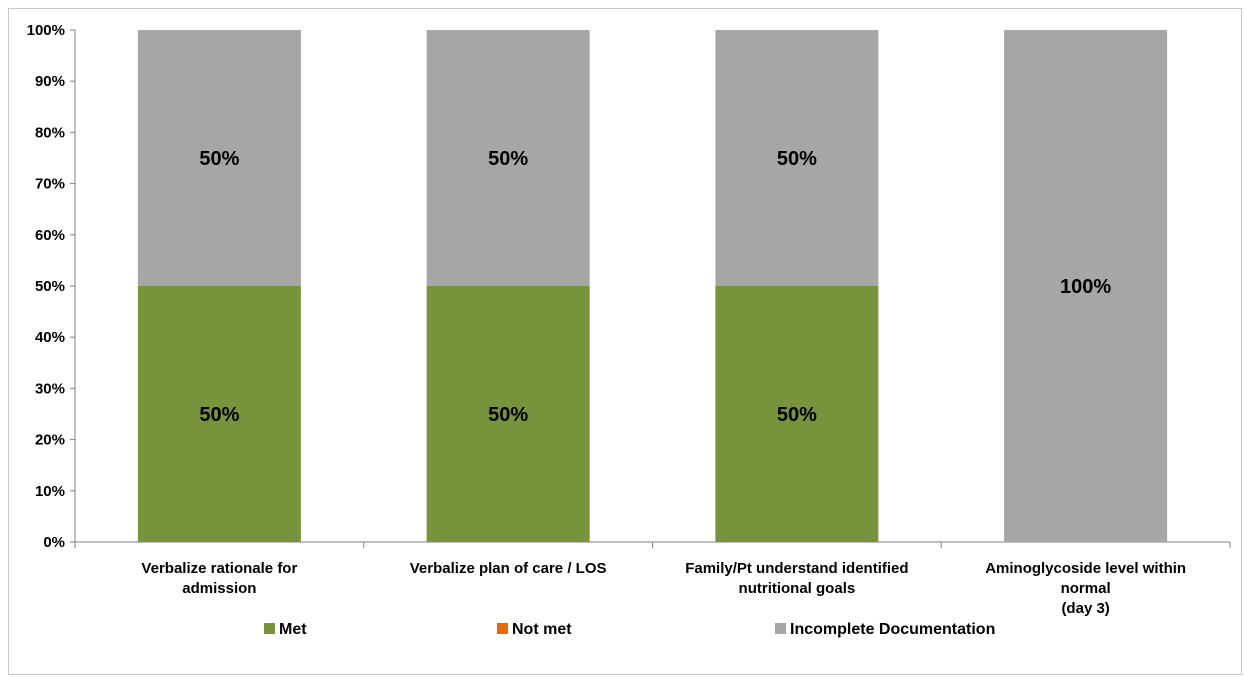 This screenshot has height=677, width=1244. What do you see at coordinates (219, 588) in the screenshot?
I see `x-category-label: admission` at bounding box center [219, 588].